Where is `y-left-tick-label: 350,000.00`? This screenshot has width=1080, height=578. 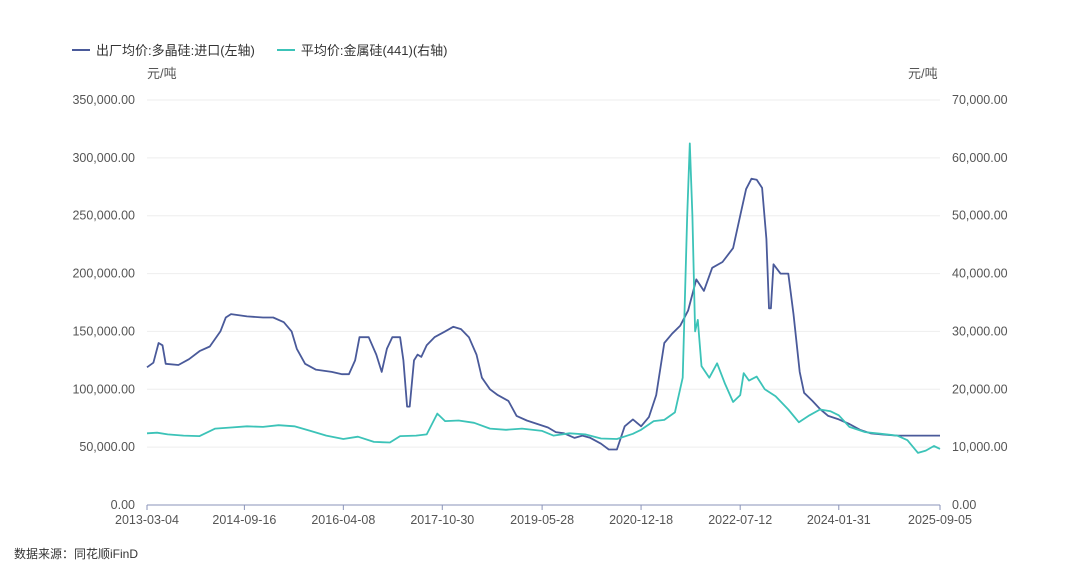
y-left-tick-label: 350,000.00 is located at coordinates (103, 100).